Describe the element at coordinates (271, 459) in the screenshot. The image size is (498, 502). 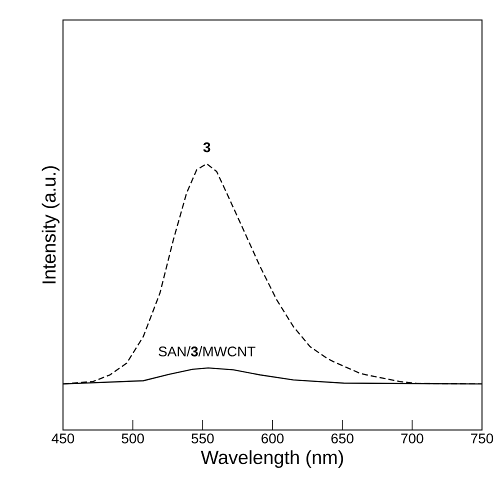
I see `x-axis-title: Wavelength (nm)` at that location.